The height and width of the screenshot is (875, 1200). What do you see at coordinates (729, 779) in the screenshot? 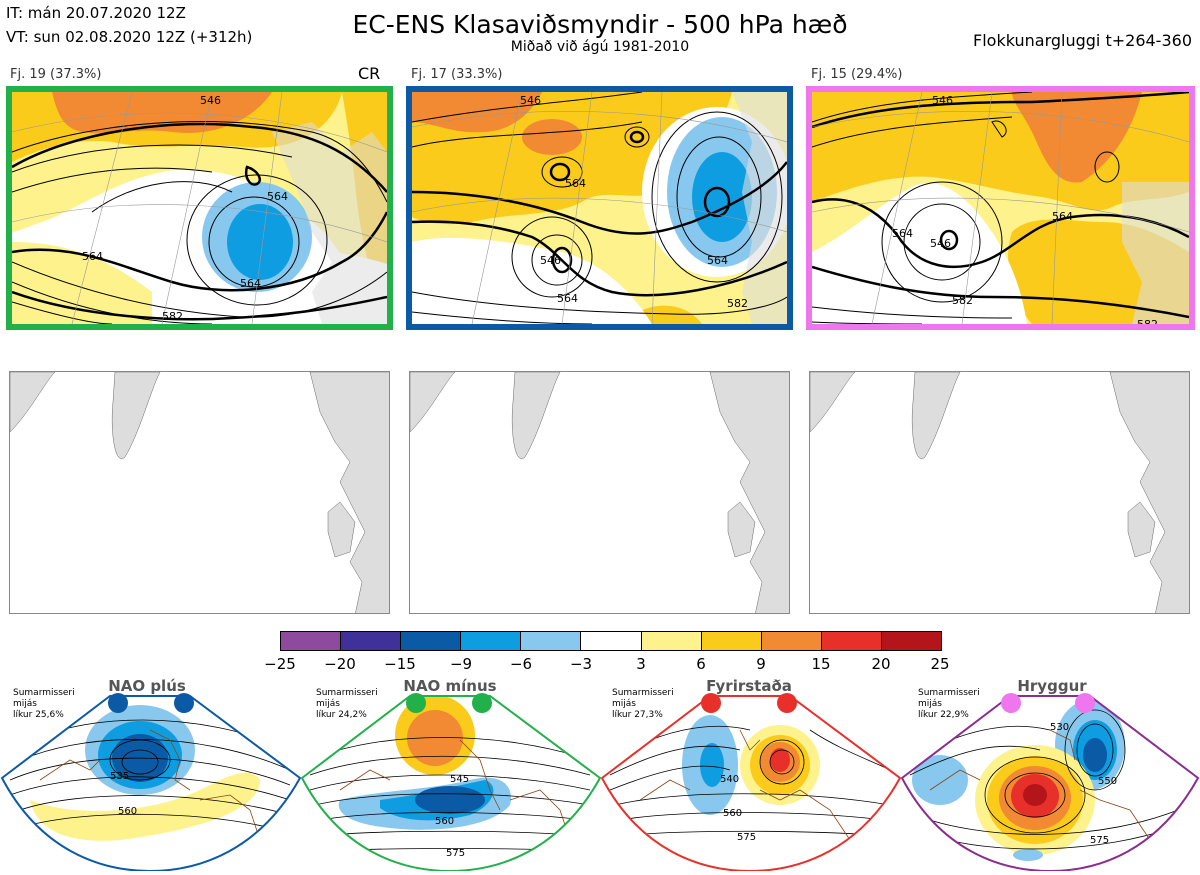
I see `blocking-contour-540: 540` at bounding box center [729, 779].